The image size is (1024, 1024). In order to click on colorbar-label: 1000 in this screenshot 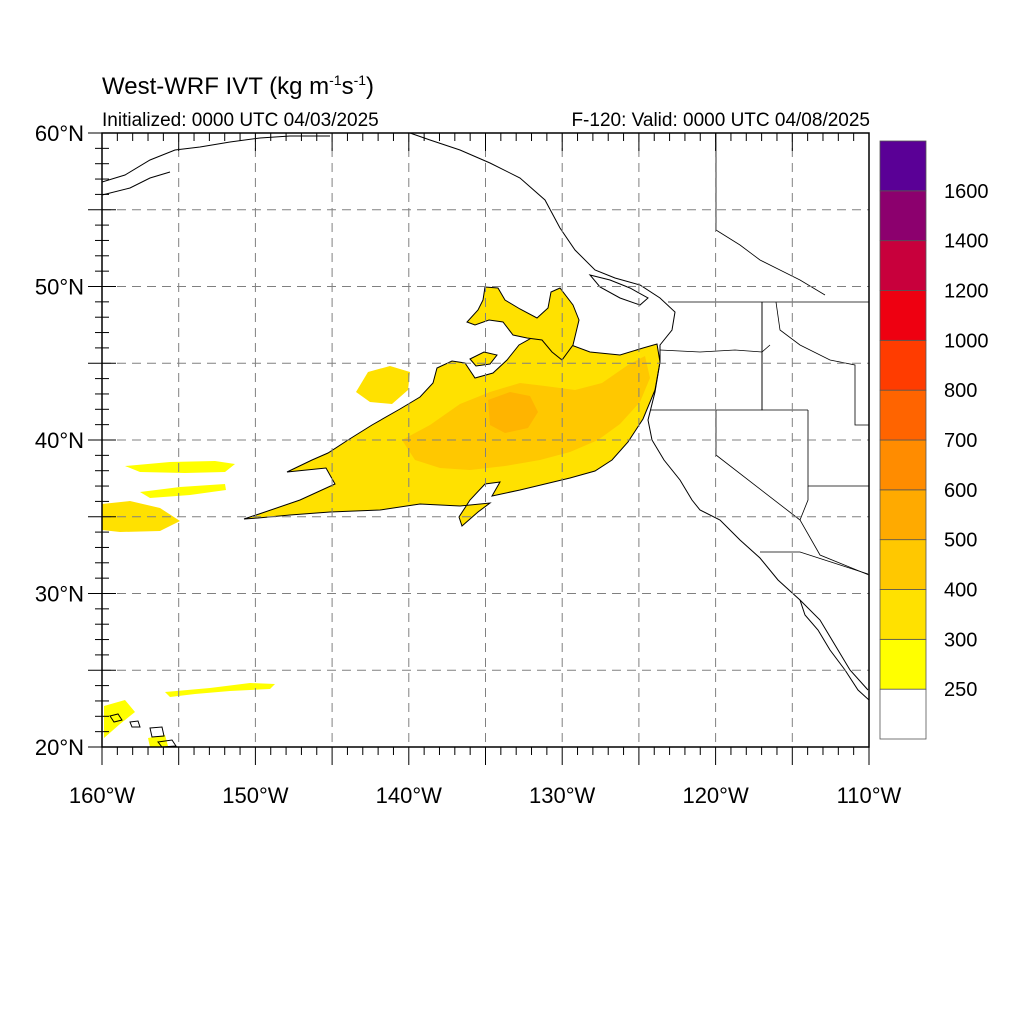, I will do `click(966, 341)`.